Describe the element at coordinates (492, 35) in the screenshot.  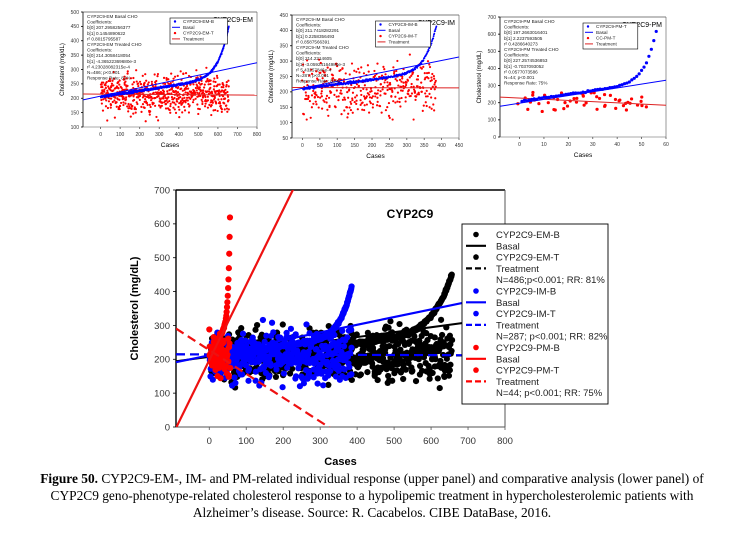
I see `y-tick-label: 600` at that location.